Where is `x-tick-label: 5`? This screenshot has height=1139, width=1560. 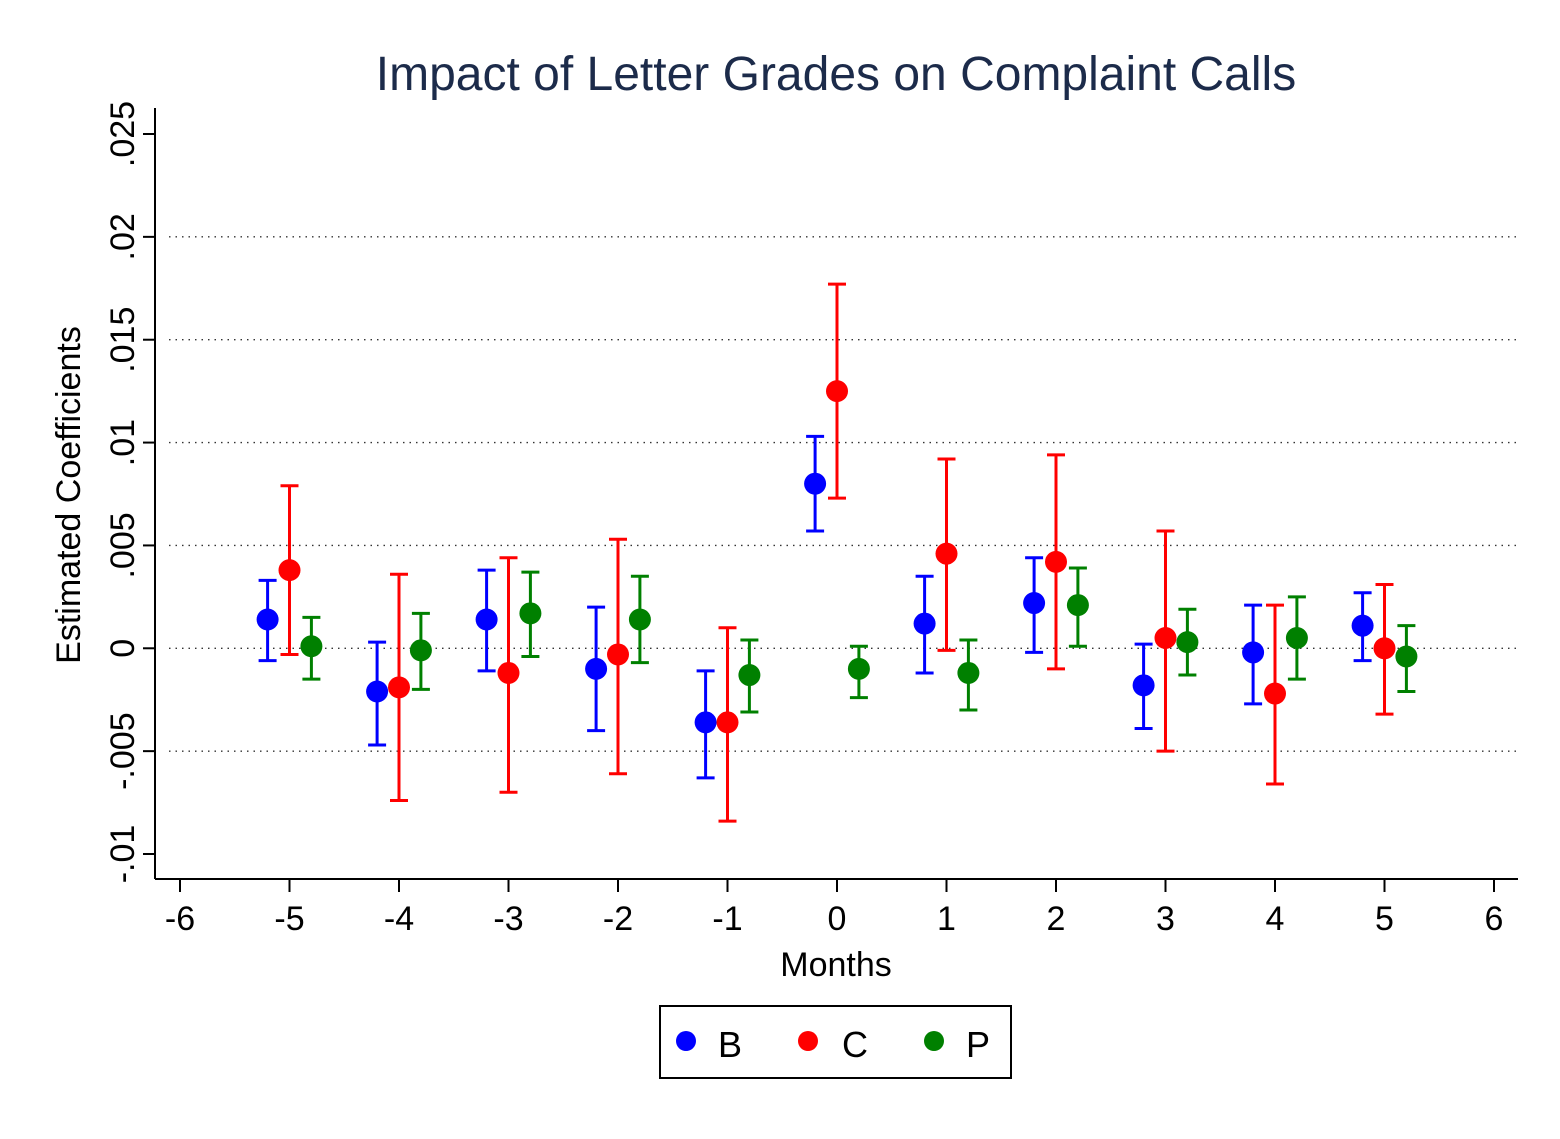 x-tick-label: 5 is located at coordinates (1384, 919).